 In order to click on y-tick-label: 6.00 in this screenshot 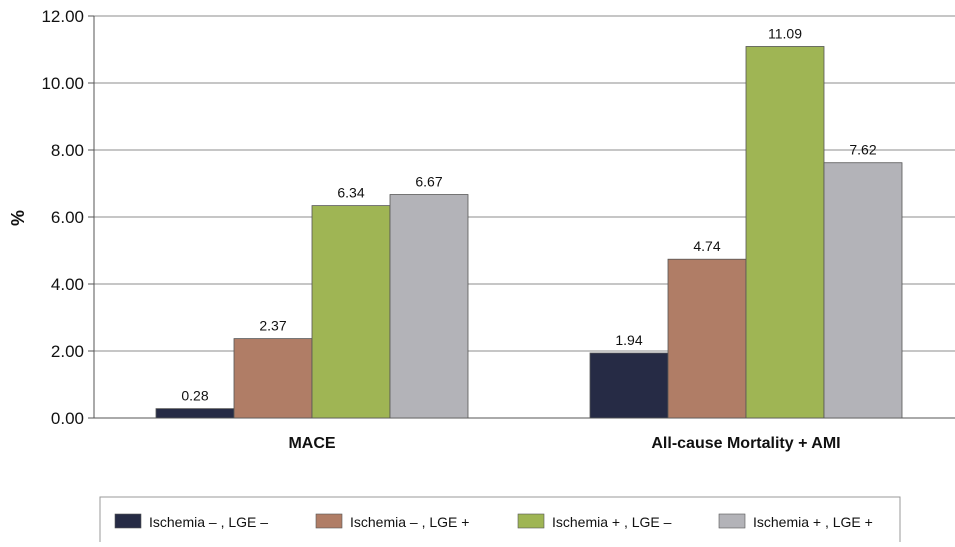, I will do `click(67, 217)`.